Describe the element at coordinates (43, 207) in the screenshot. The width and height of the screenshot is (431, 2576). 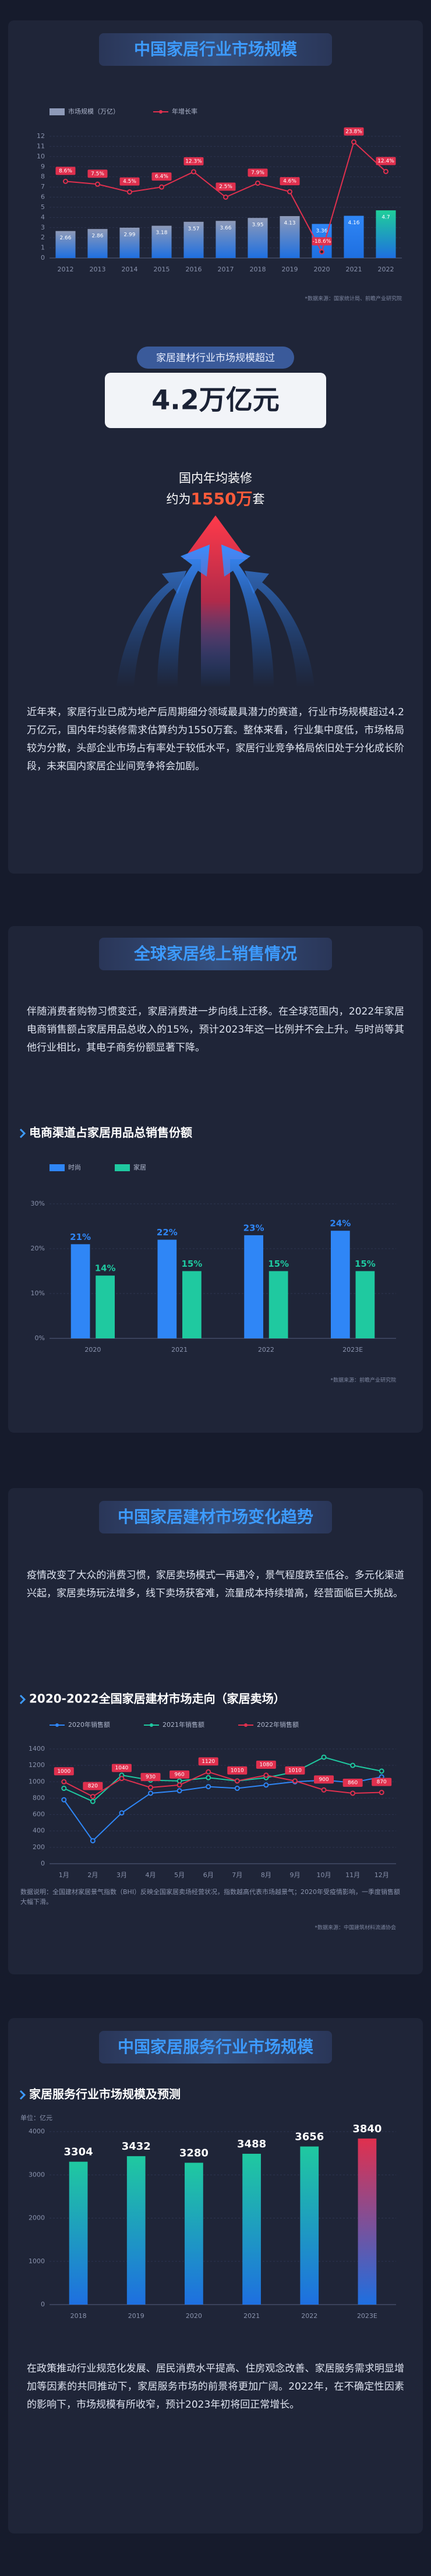
I see `y-tick-label: 5` at that location.